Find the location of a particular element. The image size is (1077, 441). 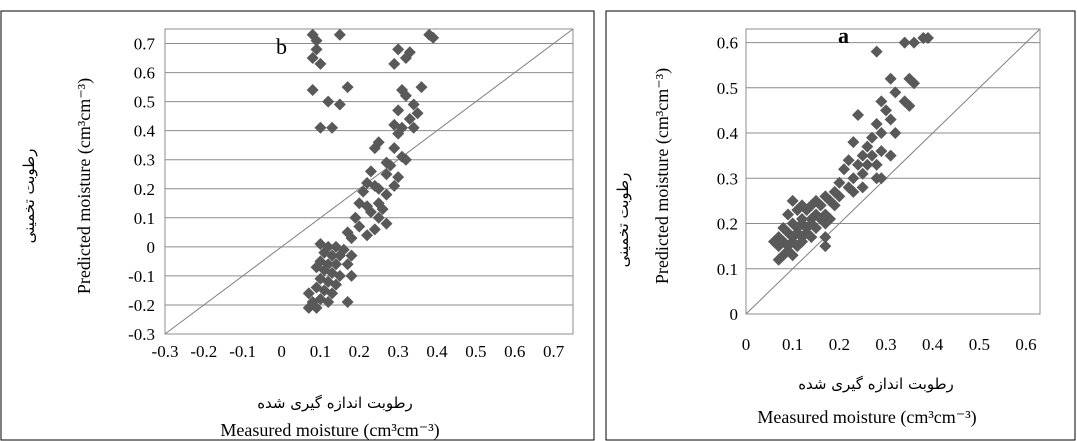

x-tick-label: 0.5 is located at coordinates (475, 351).